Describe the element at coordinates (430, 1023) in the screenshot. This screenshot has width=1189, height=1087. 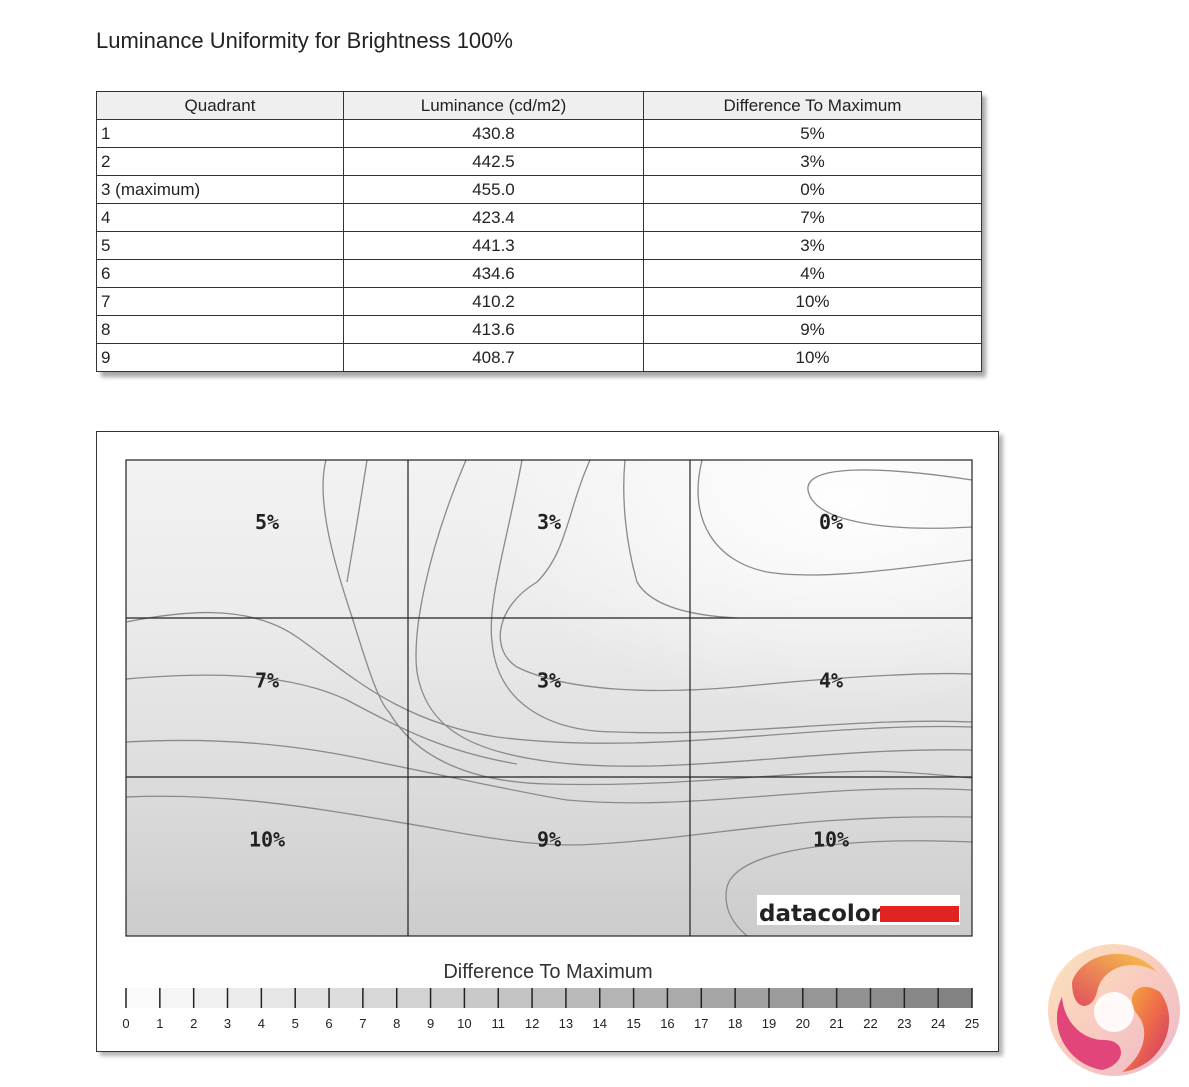
I see `legend-tick-label: 9` at that location.